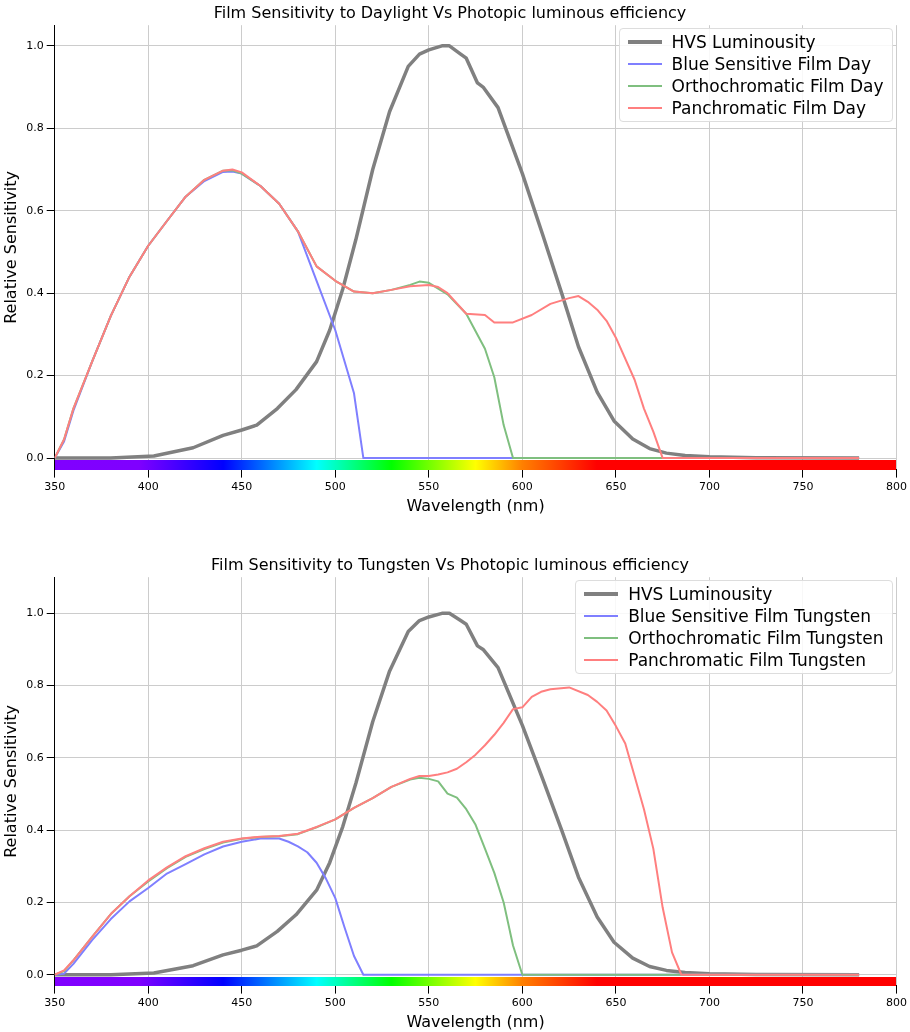  What do you see at coordinates (749, 616) in the screenshot?
I see `legend-label: Blue Sensitive Film Tungsten` at bounding box center [749, 616].